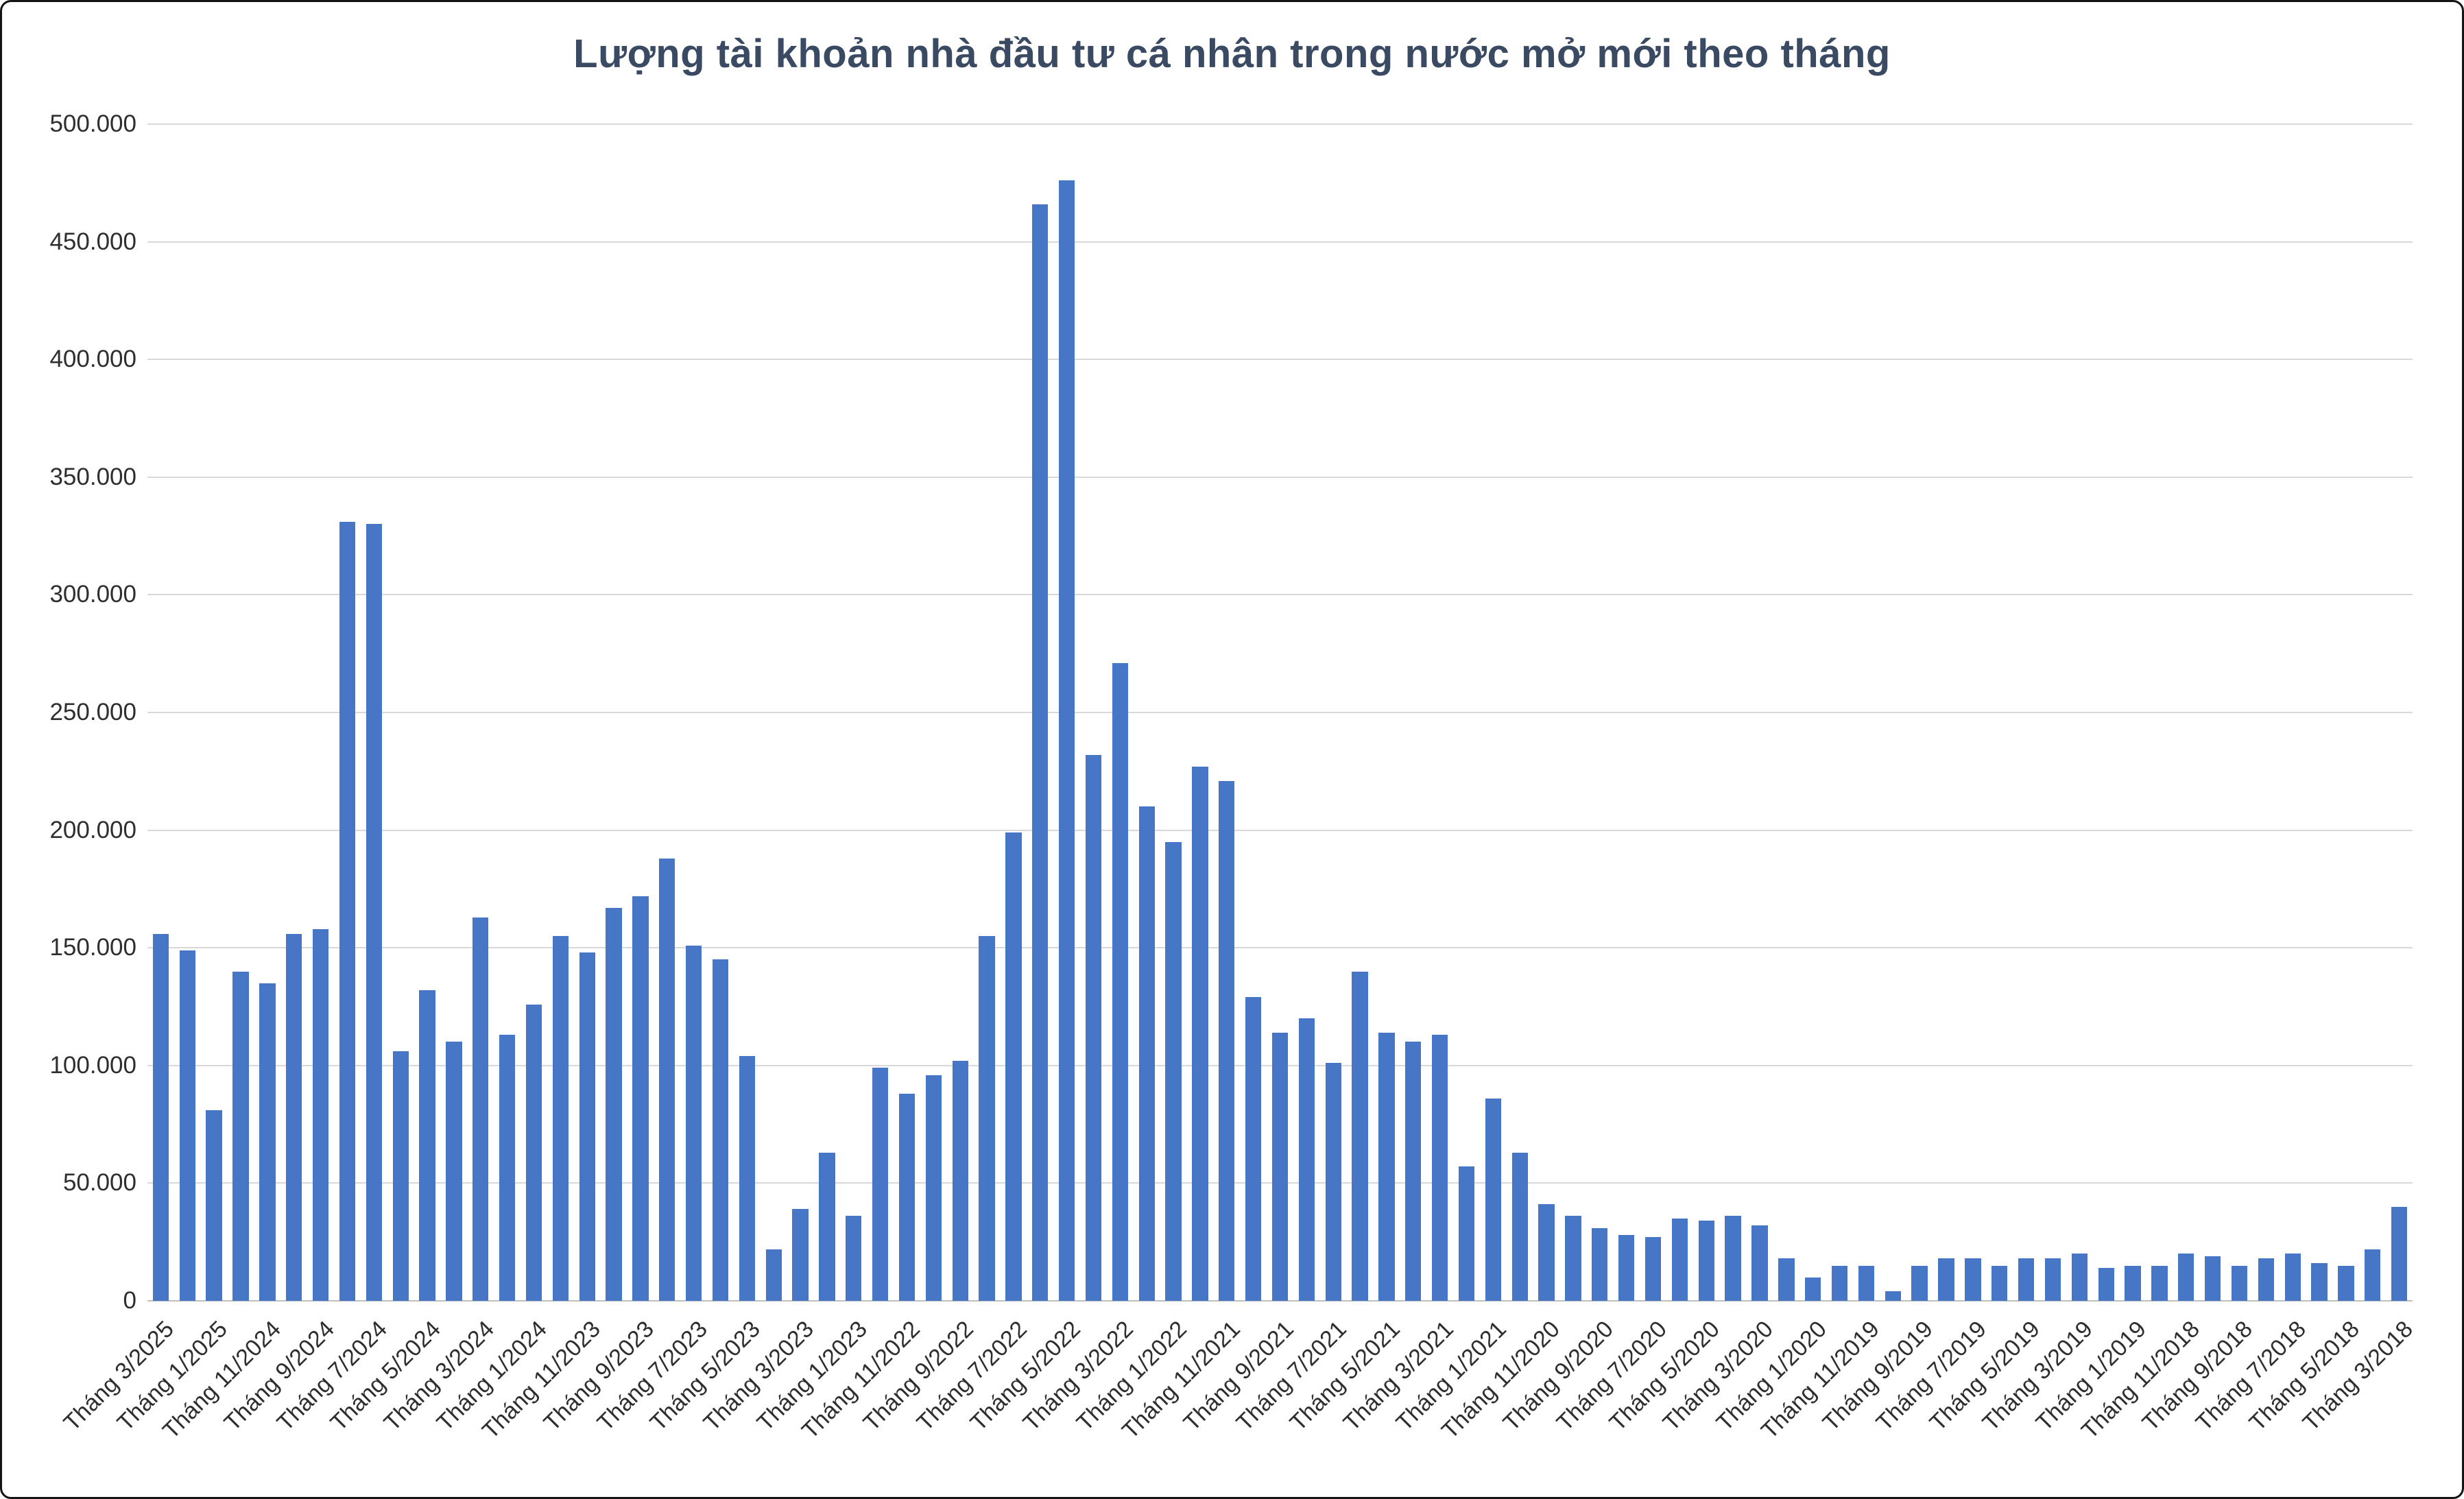 Image resolution: width=2464 pixels, height=1499 pixels. What do you see at coordinates (92, 947) in the screenshot?
I see `y-tick-label: 150.000` at bounding box center [92, 947].